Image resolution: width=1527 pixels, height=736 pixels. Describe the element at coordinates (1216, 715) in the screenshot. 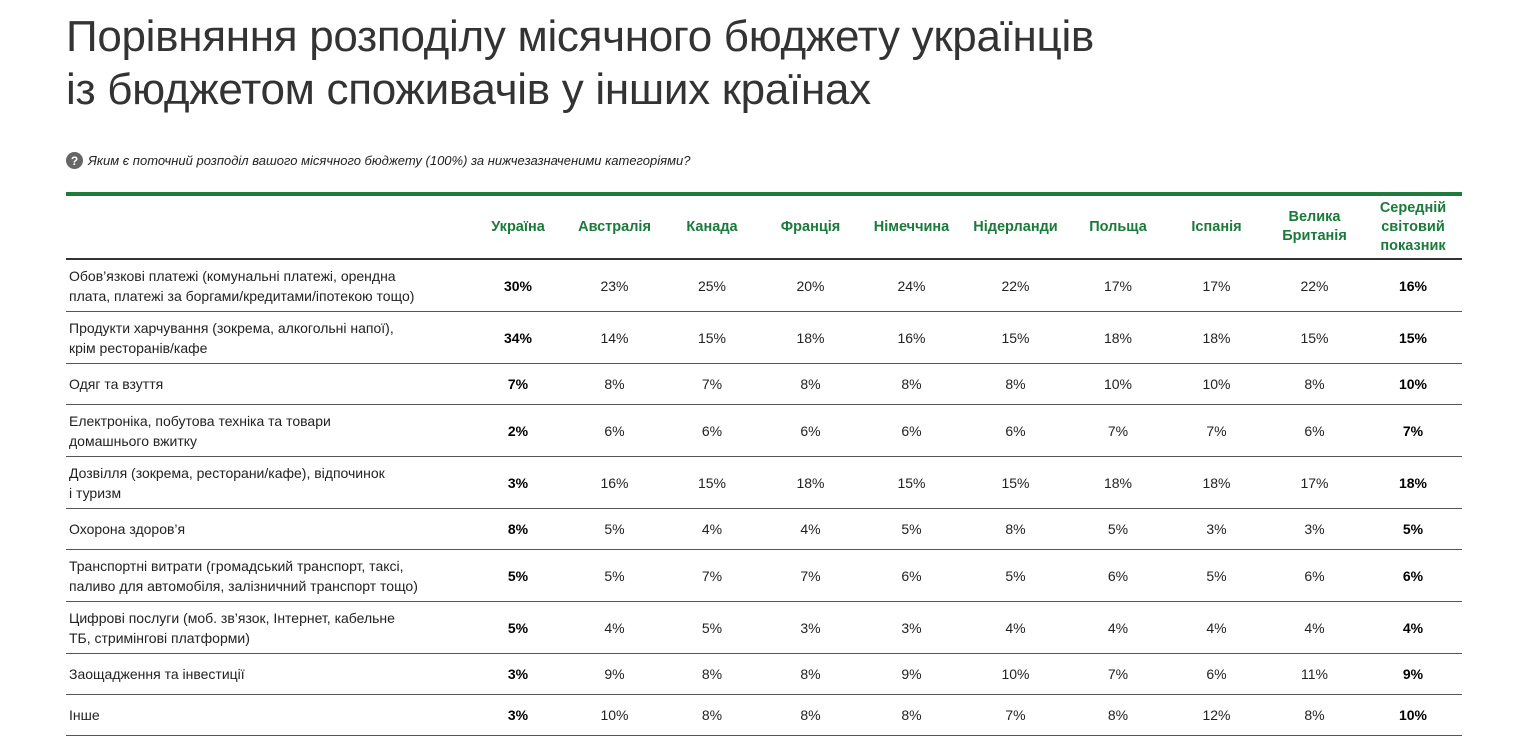

I see `value-cell: 12%` at that location.